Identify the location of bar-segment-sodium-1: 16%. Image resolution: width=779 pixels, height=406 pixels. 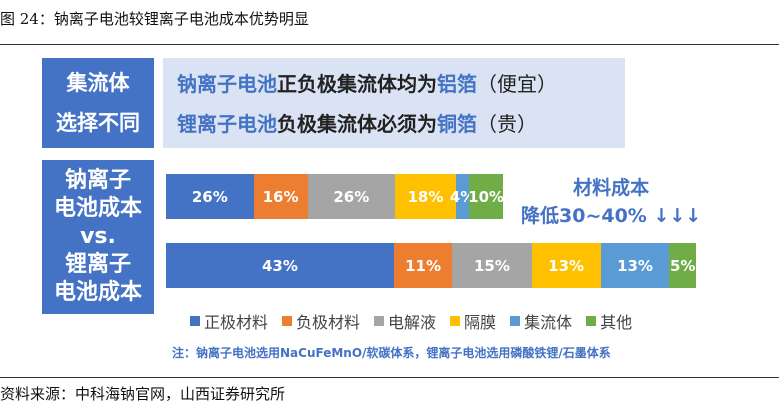
(280, 196).